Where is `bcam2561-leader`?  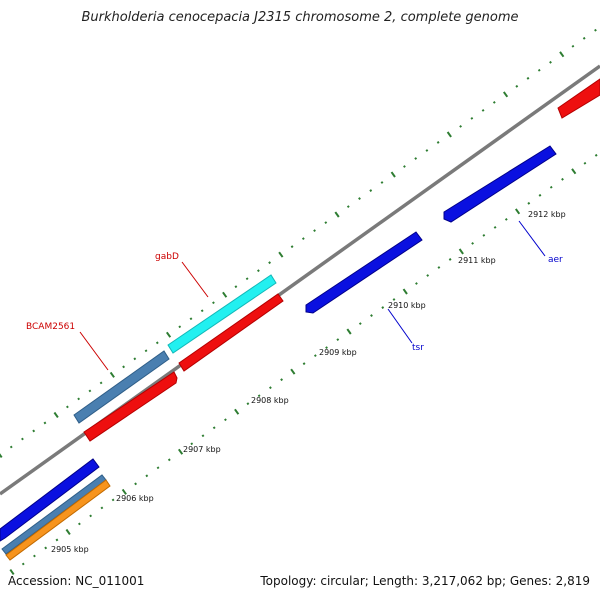 bcam2561-leader is located at coordinates (94, 351).